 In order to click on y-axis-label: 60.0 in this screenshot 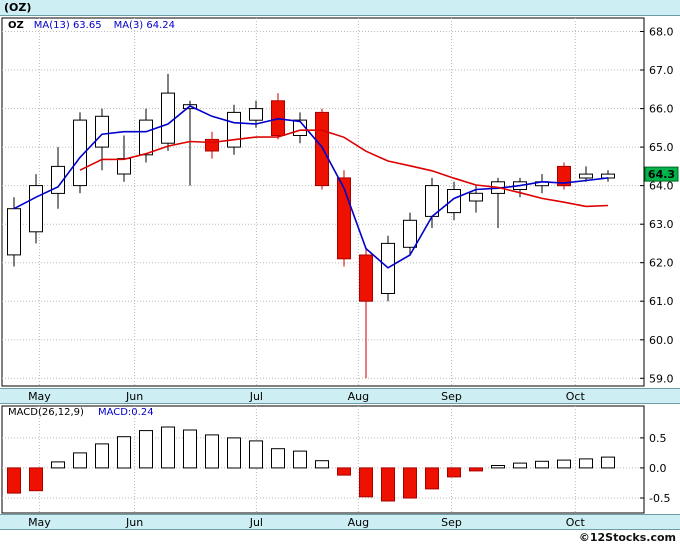, I will do `click(661, 340)`.